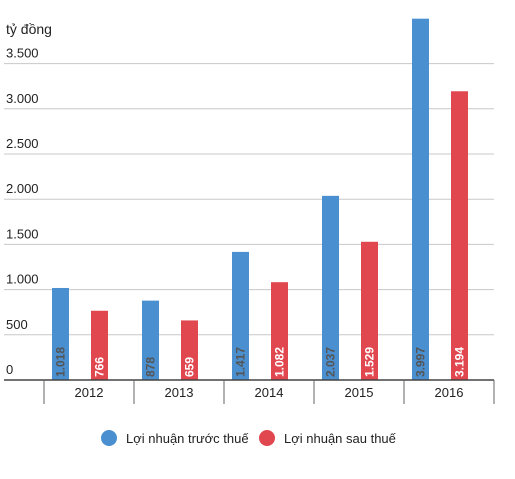  What do you see at coordinates (331, 362) in the screenshot?
I see `data-label: 2.037` at bounding box center [331, 362].